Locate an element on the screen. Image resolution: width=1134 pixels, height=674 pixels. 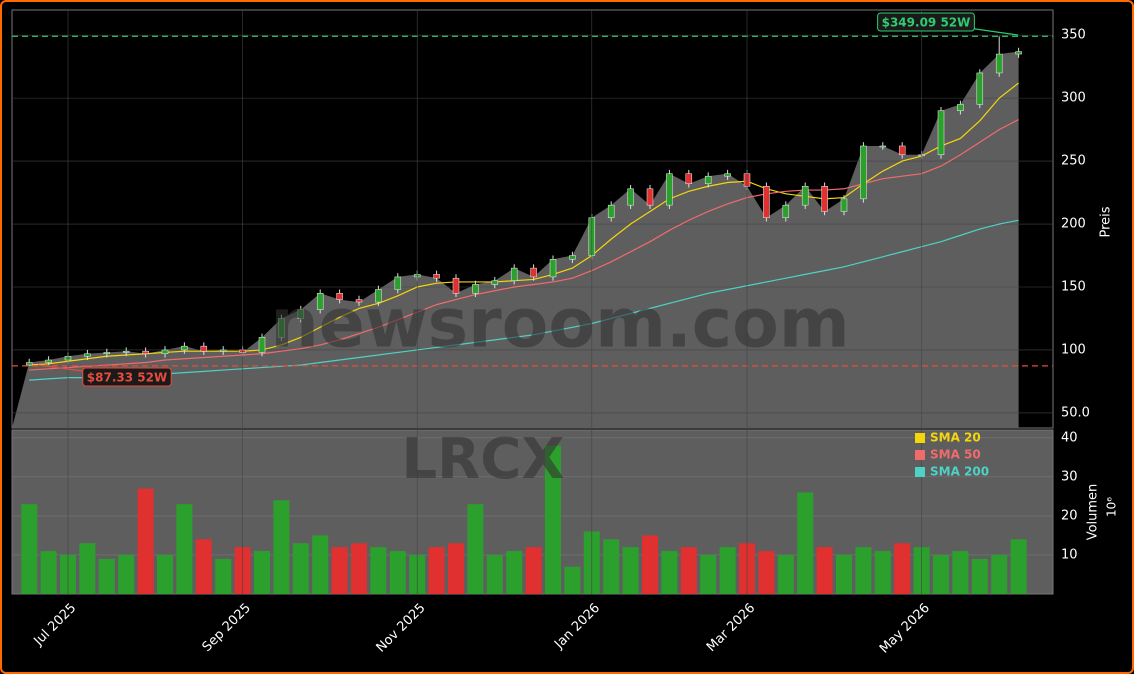
y-tick-label: 200 is located at coordinates (1073, 224).